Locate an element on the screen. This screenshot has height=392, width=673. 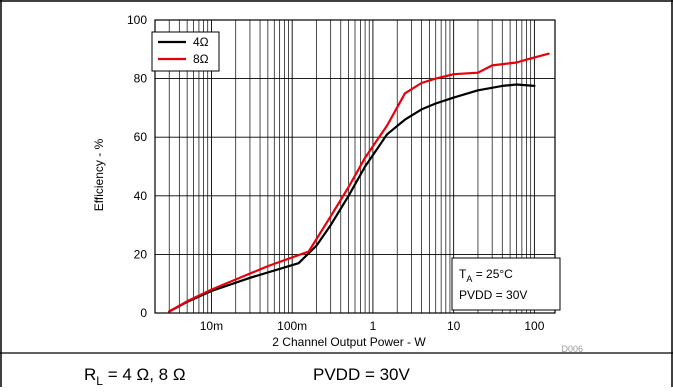
temperature-symbol: T is located at coordinates (463, 274).